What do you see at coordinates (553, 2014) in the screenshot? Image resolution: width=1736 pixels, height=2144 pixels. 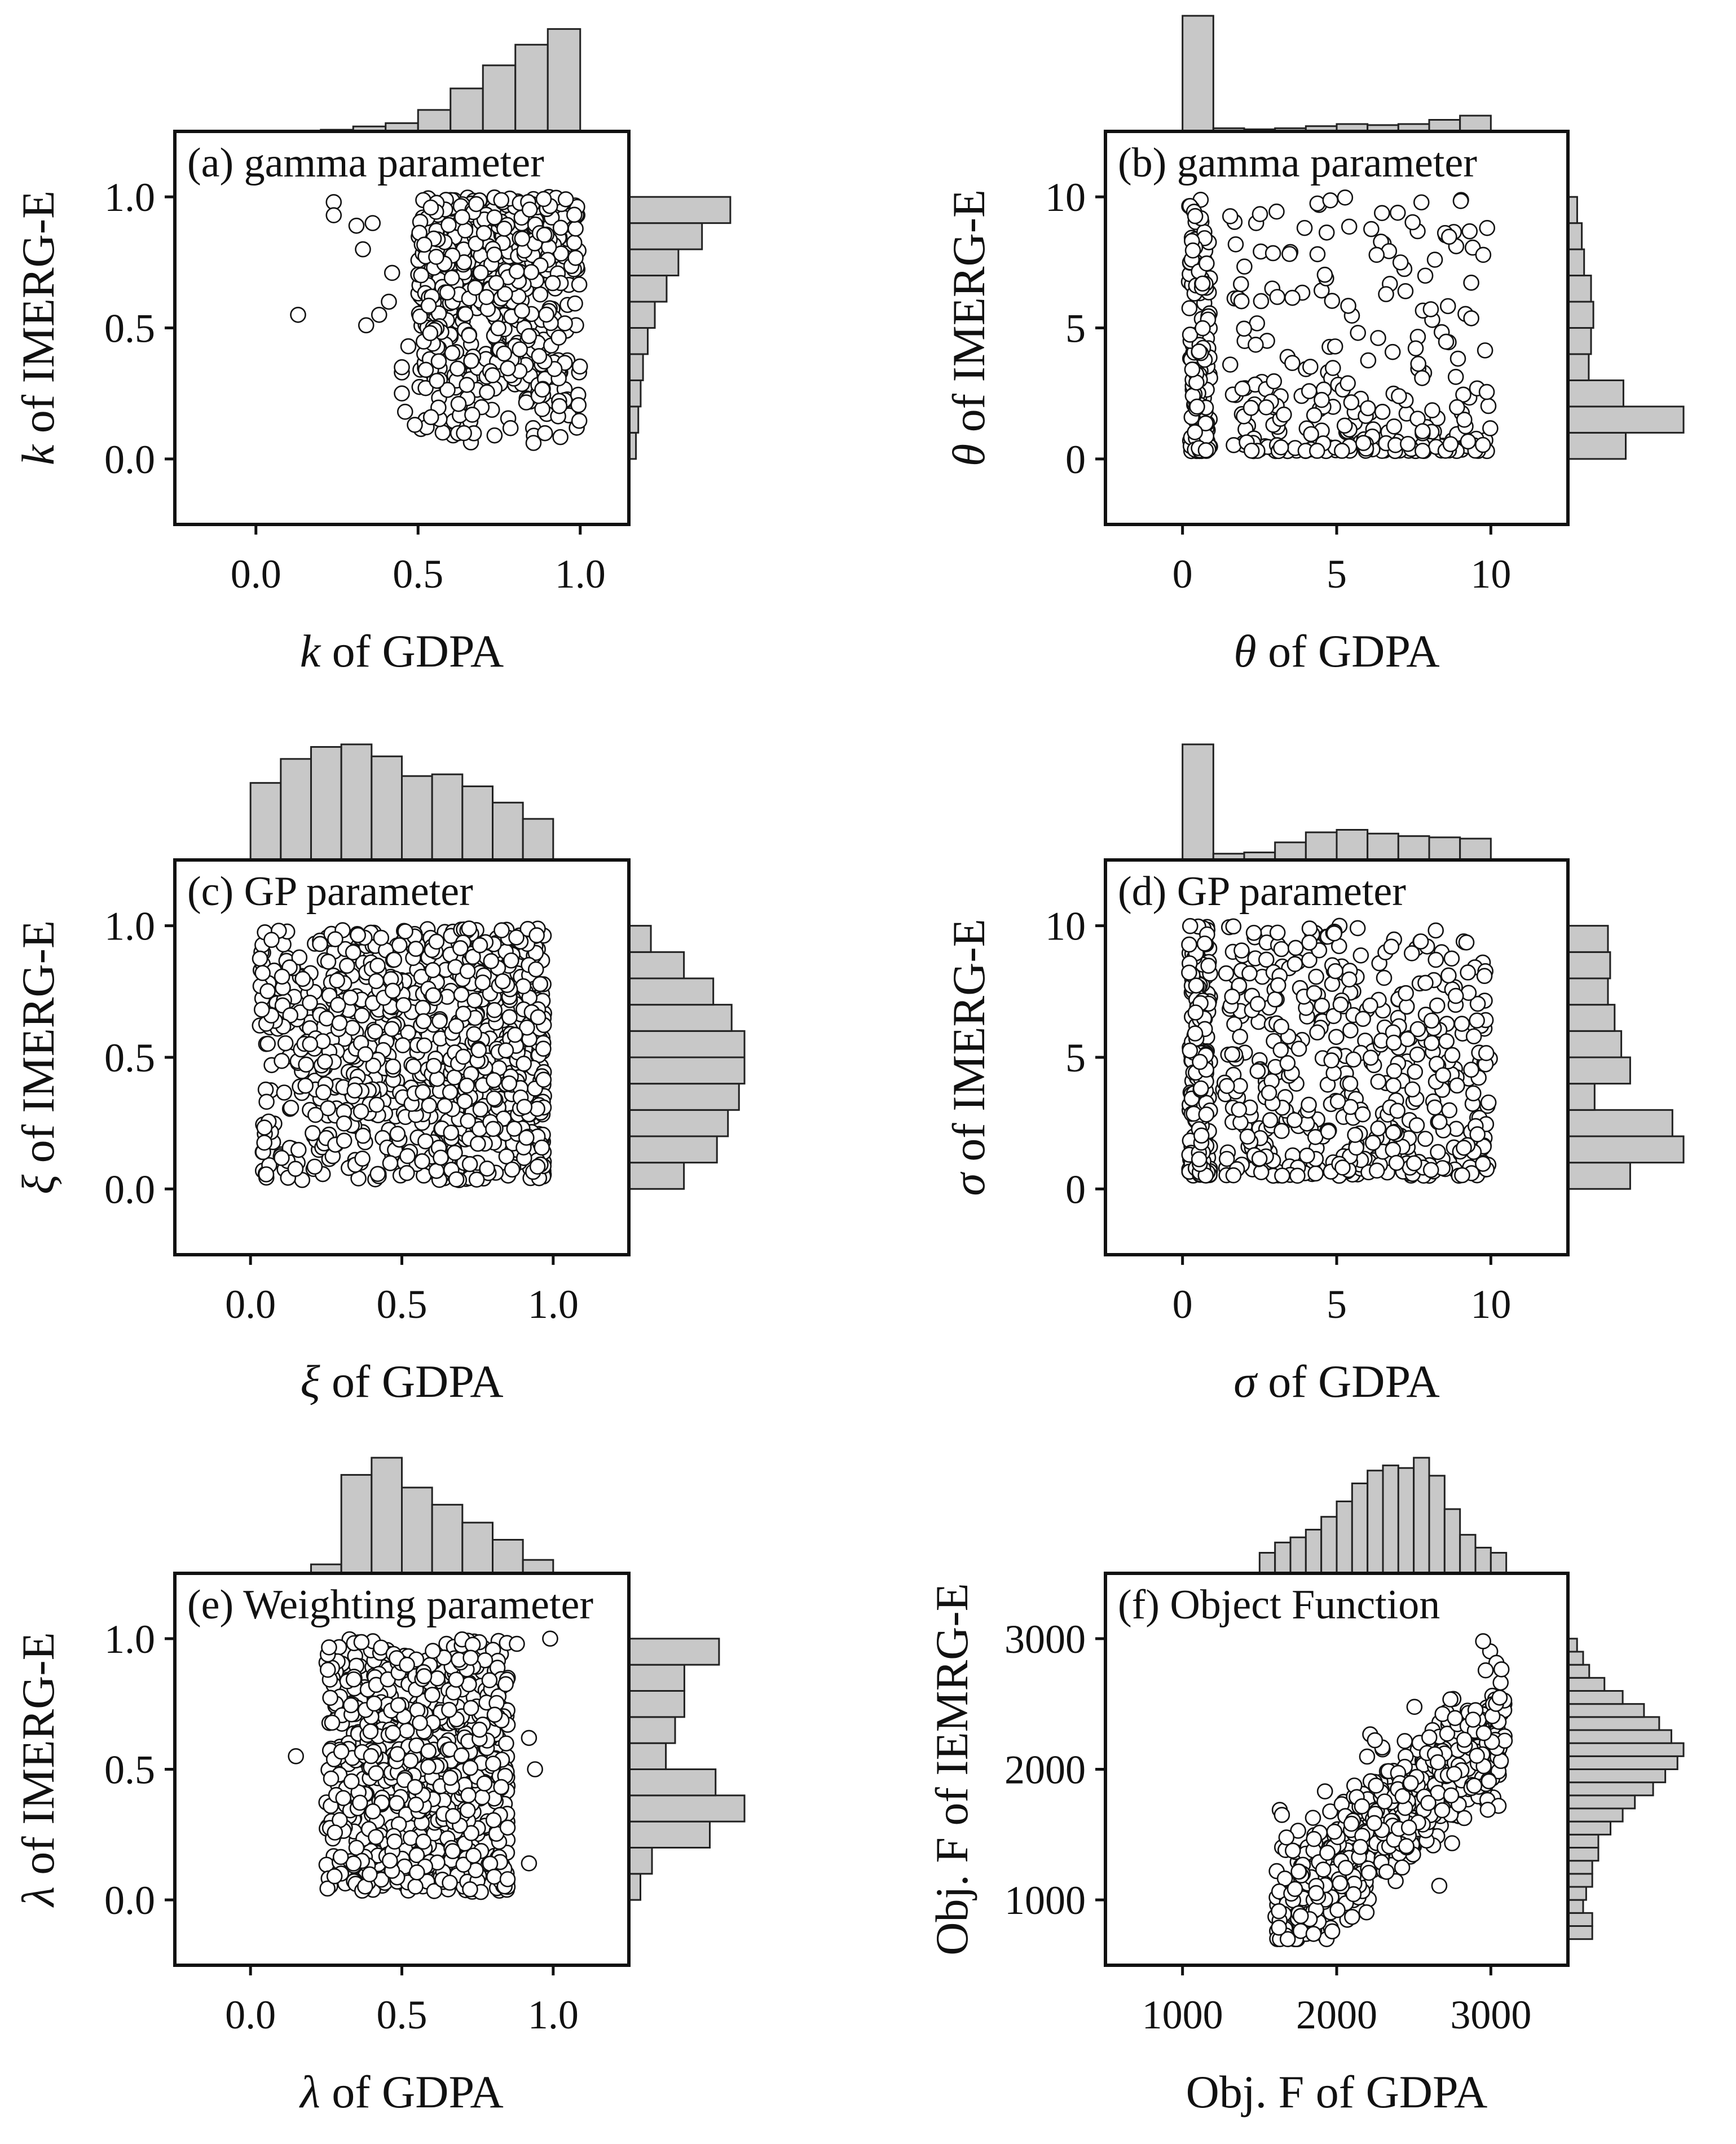 I see `x-tick-label: 1.0` at bounding box center [553, 2014].